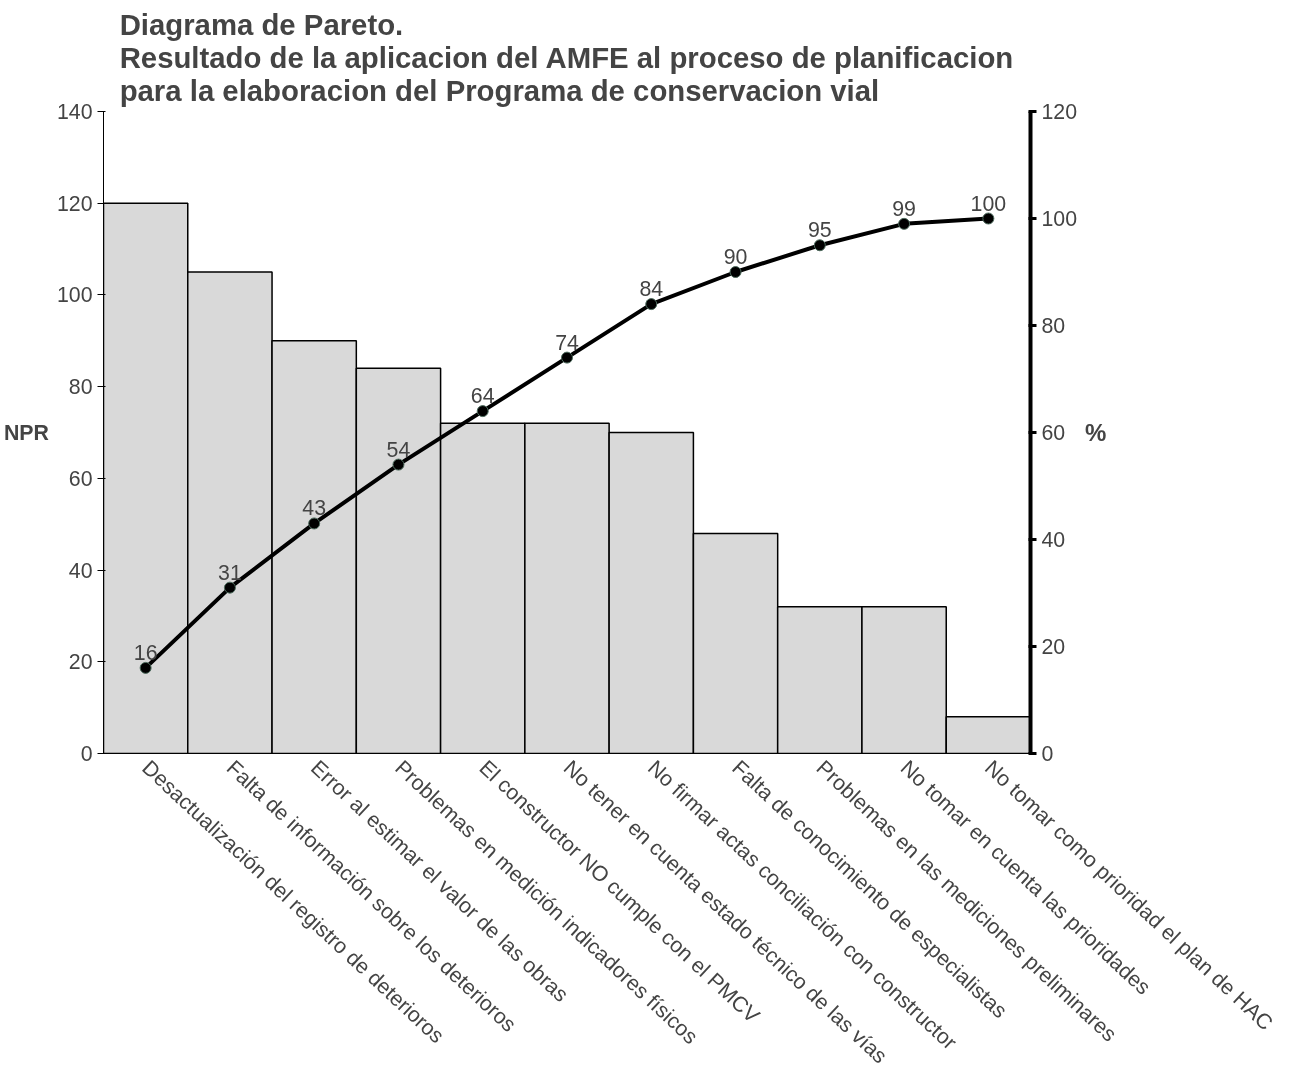  Describe the element at coordinates (80, 662) in the screenshot. I see `y-tick-label: 20` at that location.